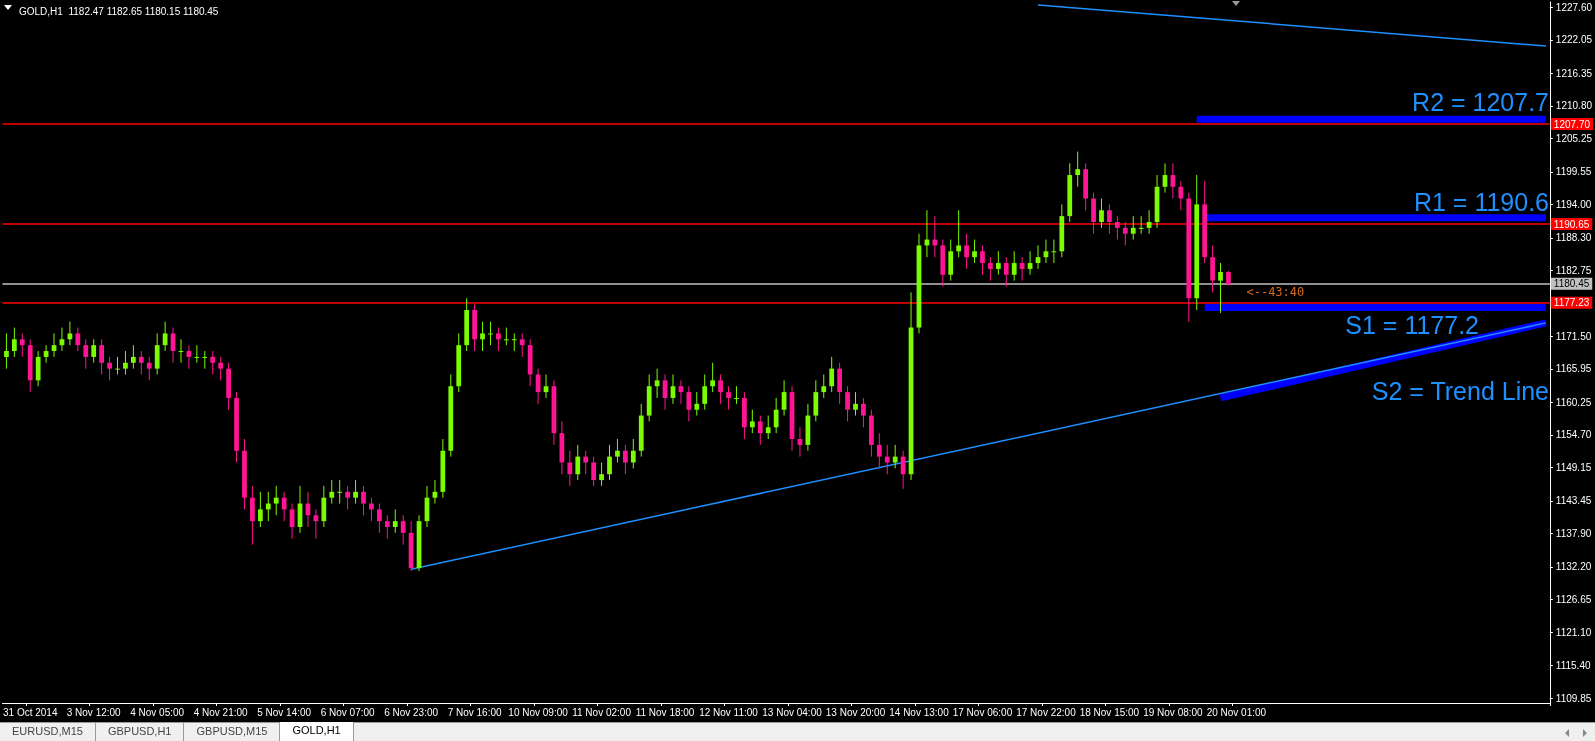 Image resolution: width=1595 pixels, height=741 pixels. I want to click on x-tick-label: 18 Nov 15:00, so click(1109, 712).